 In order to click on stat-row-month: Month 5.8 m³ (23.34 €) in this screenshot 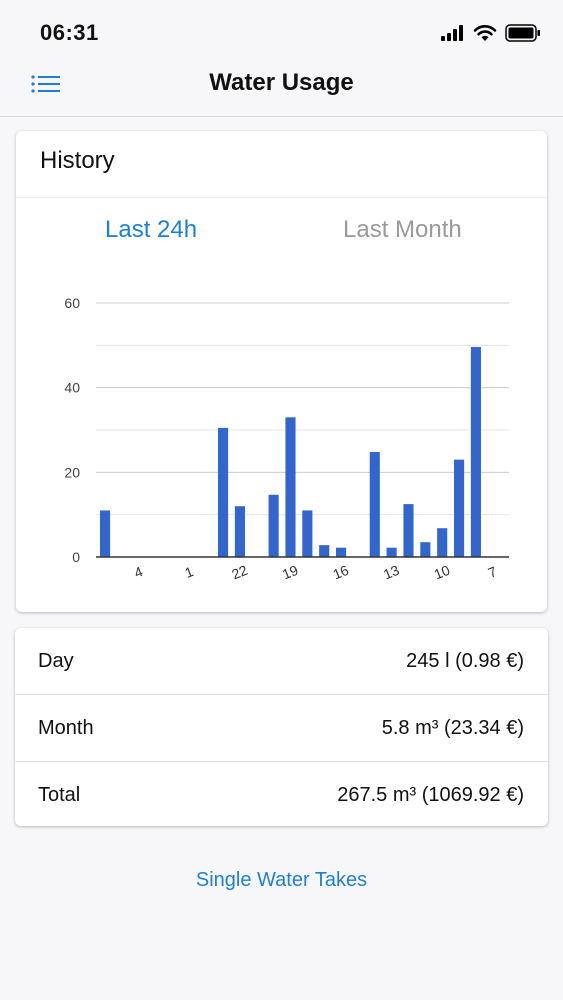, I will do `click(281, 728)`.